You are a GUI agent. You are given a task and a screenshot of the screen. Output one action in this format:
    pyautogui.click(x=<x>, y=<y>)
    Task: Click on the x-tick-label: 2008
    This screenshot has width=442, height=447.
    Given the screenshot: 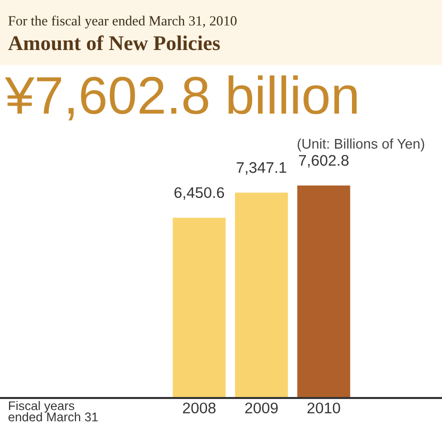 What is the action you would take?
    pyautogui.click(x=199, y=408)
    